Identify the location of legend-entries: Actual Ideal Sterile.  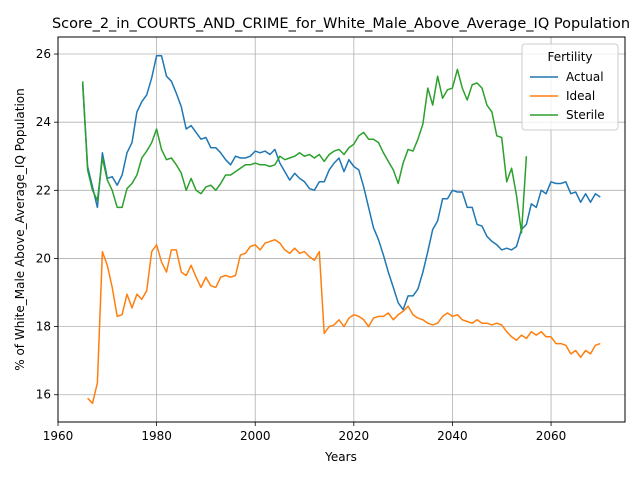
(567, 96).